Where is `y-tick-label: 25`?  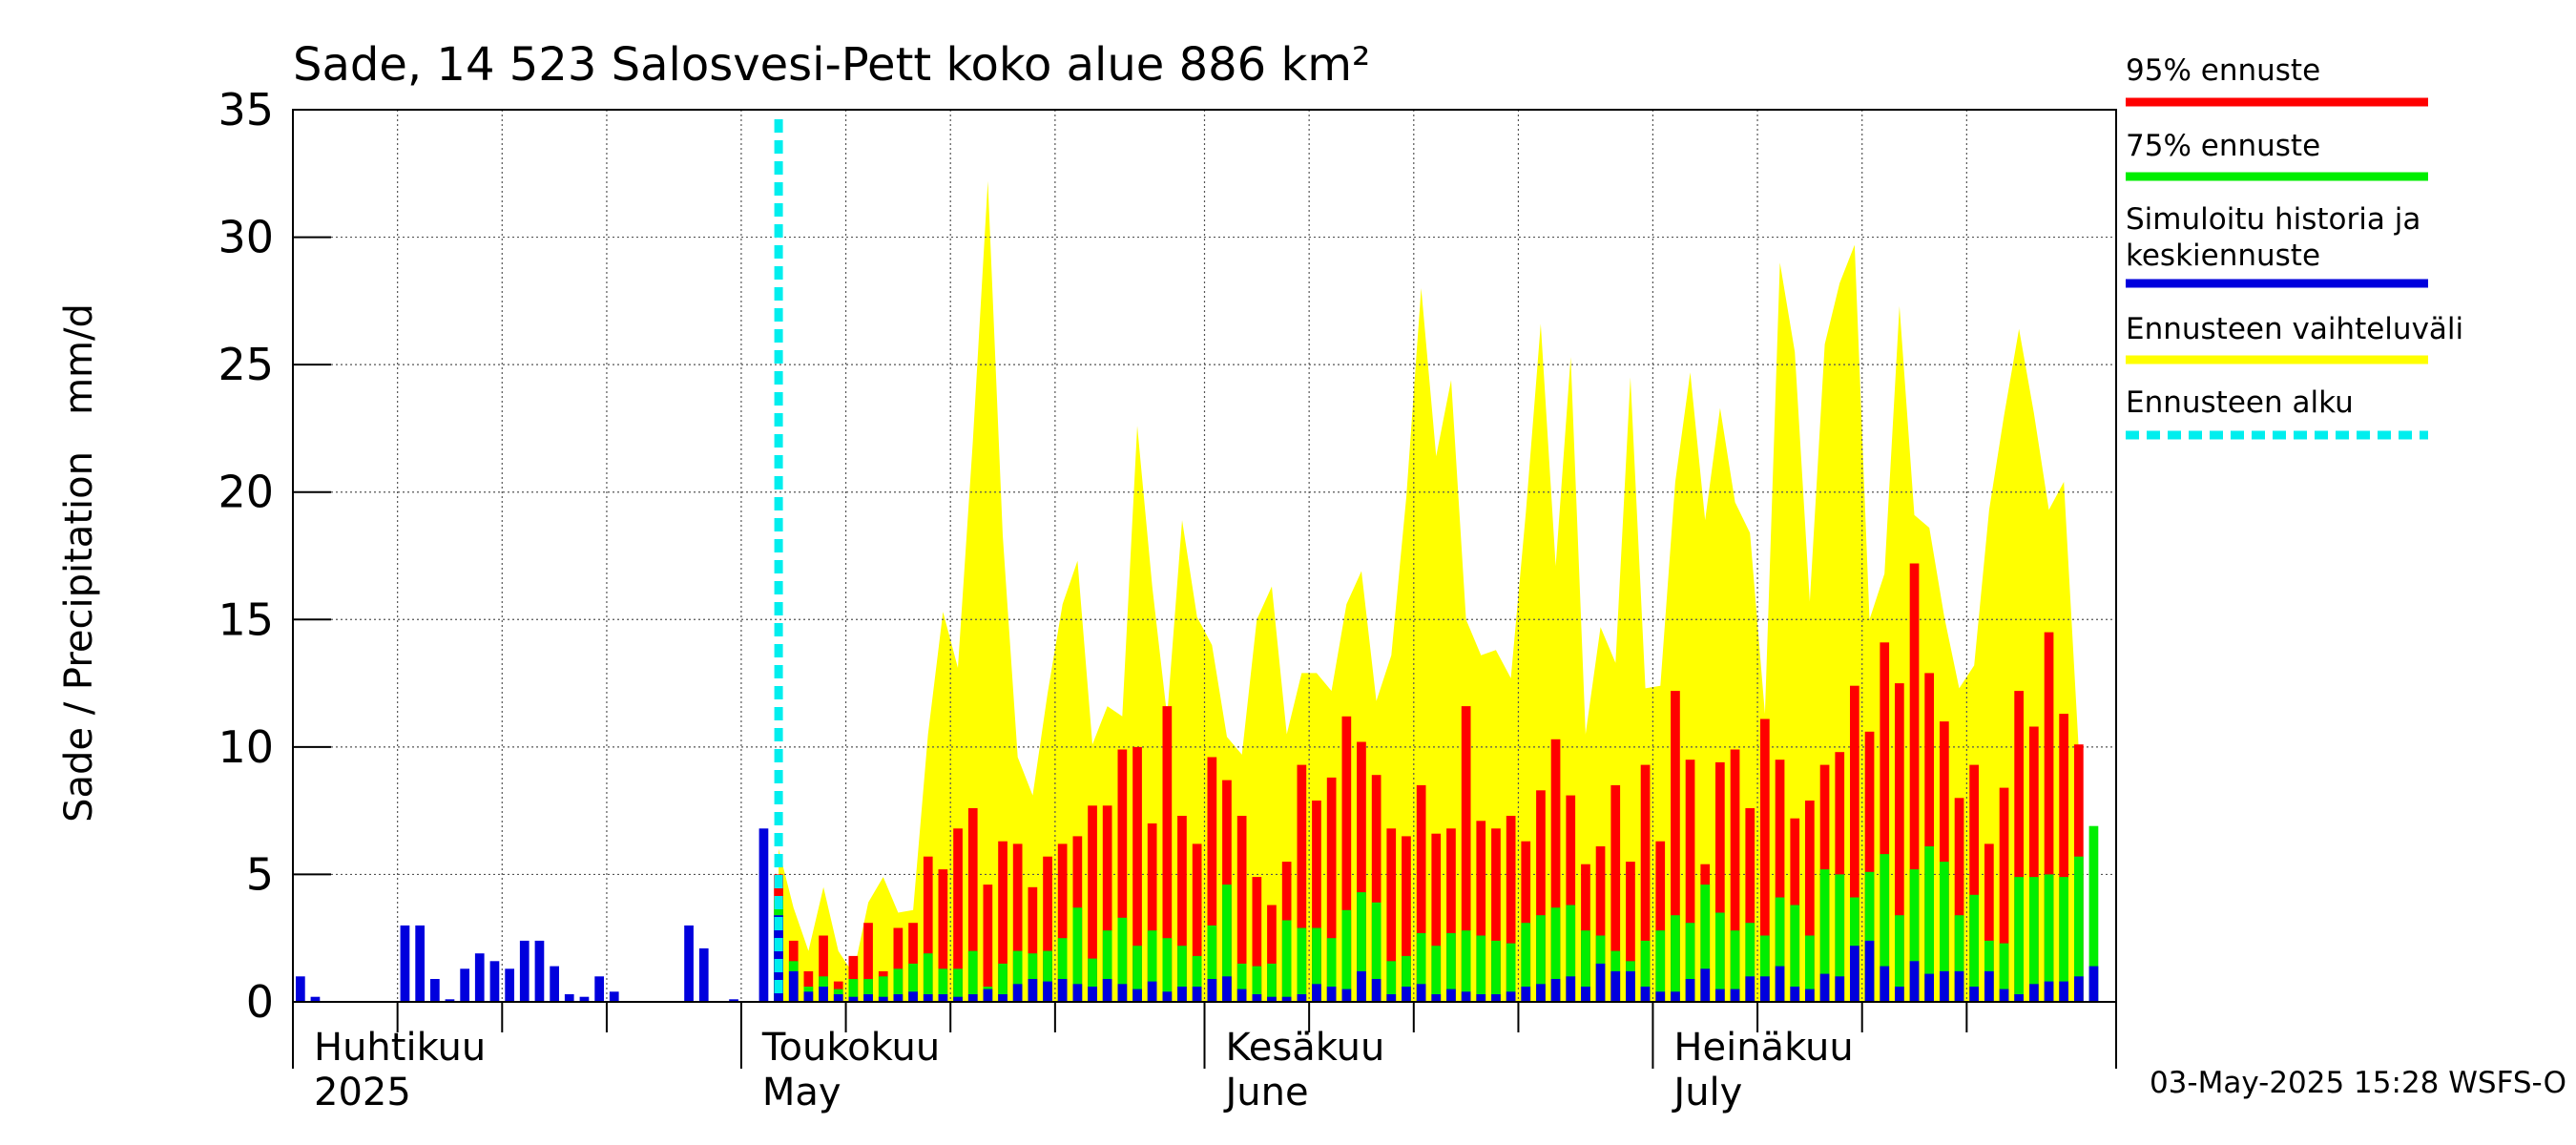 y-tick-label: 25 is located at coordinates (246, 364).